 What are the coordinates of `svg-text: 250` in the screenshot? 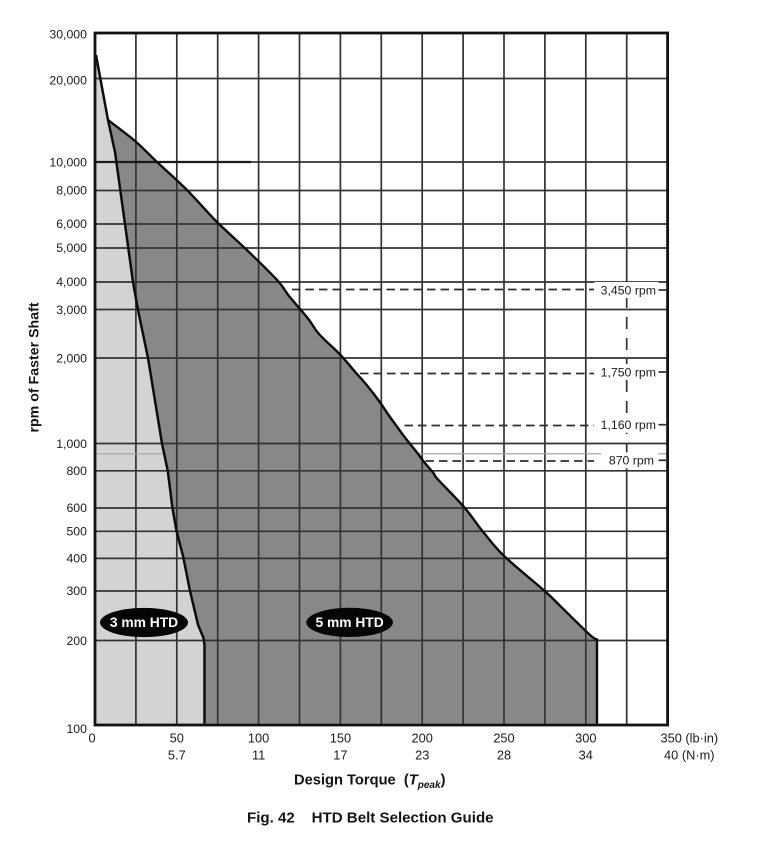 It's located at (503, 738).